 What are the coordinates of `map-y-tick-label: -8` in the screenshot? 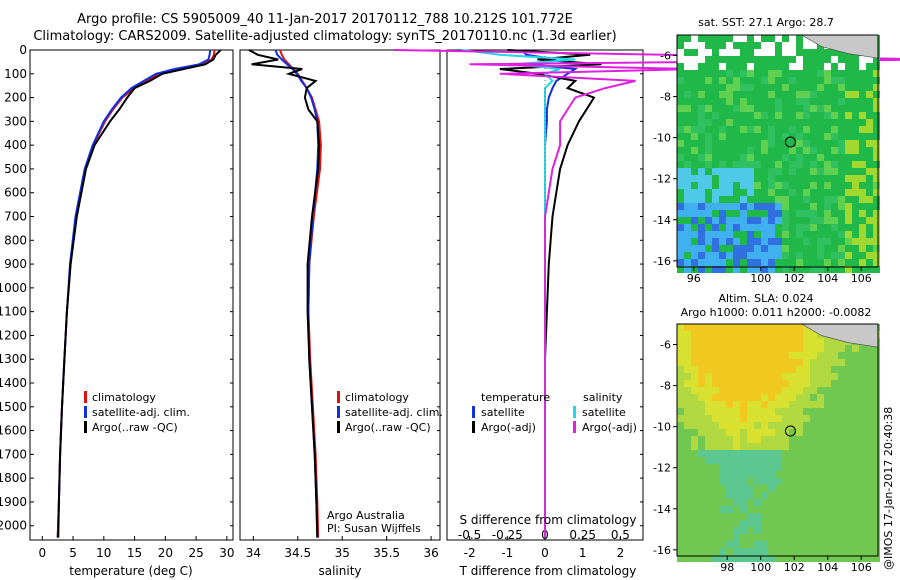 It's located at (665, 97).